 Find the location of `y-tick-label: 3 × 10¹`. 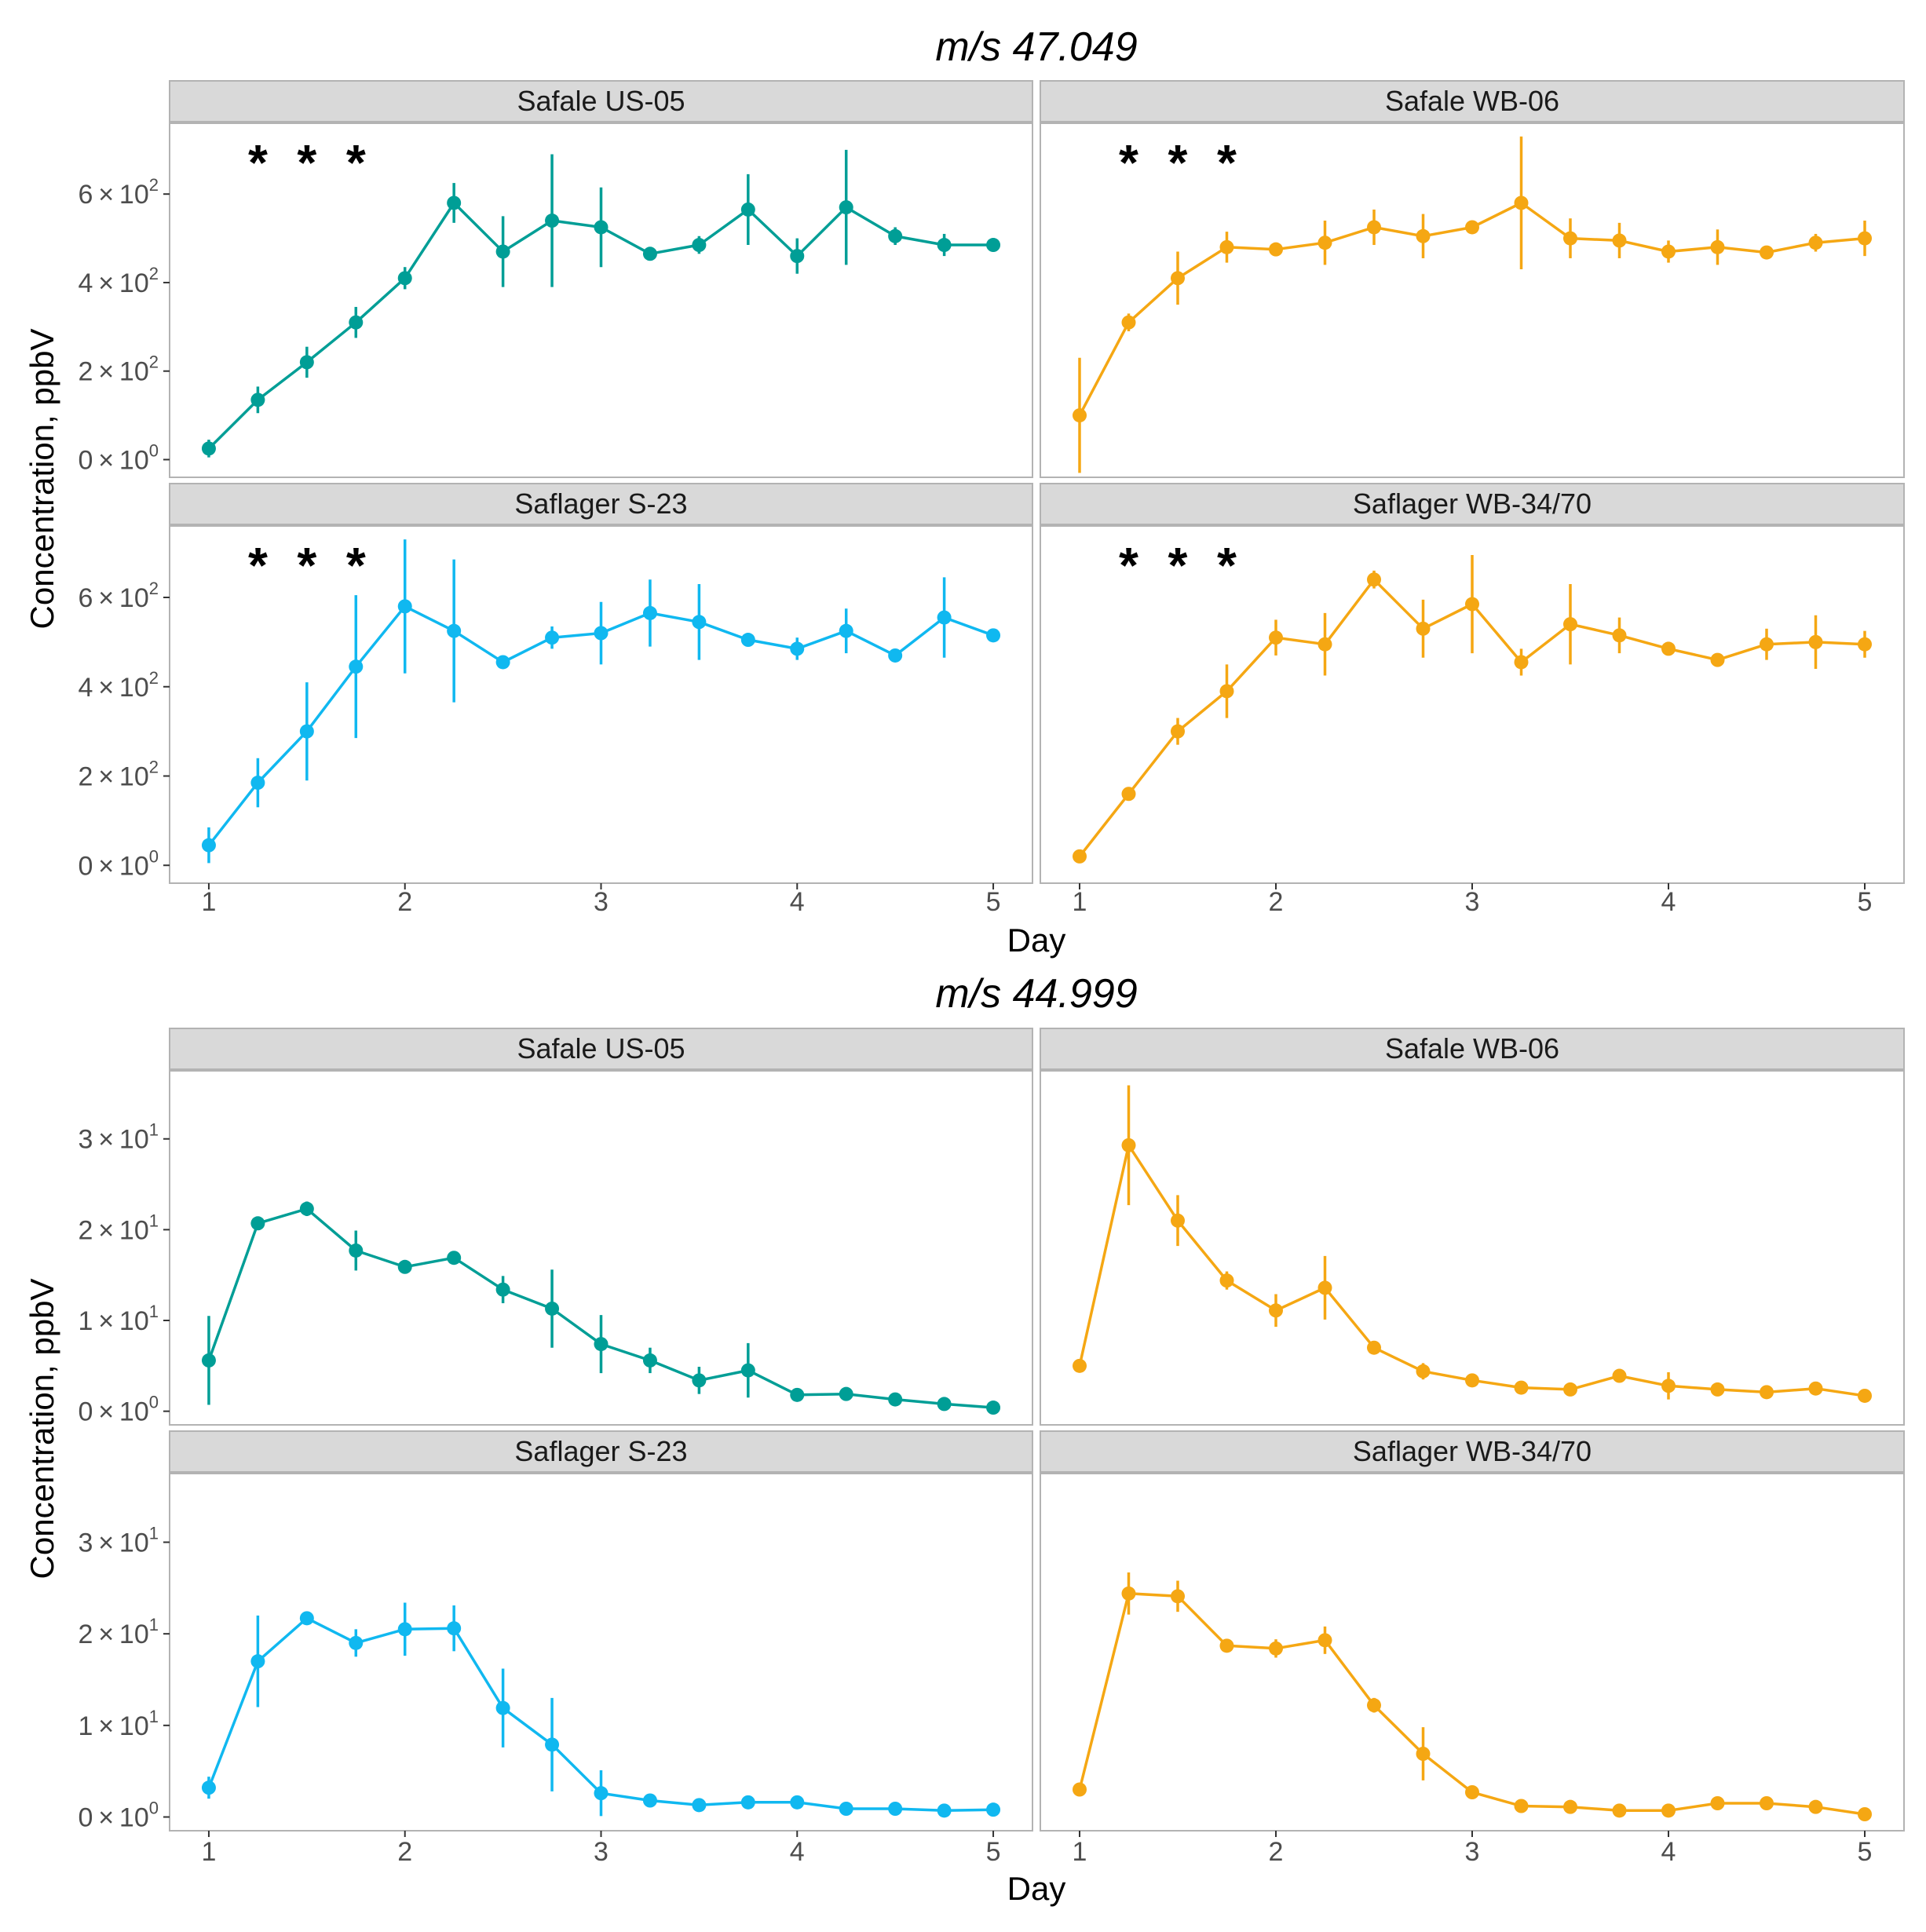

y-tick-label: 3 × 10¹ is located at coordinates (119, 1541).